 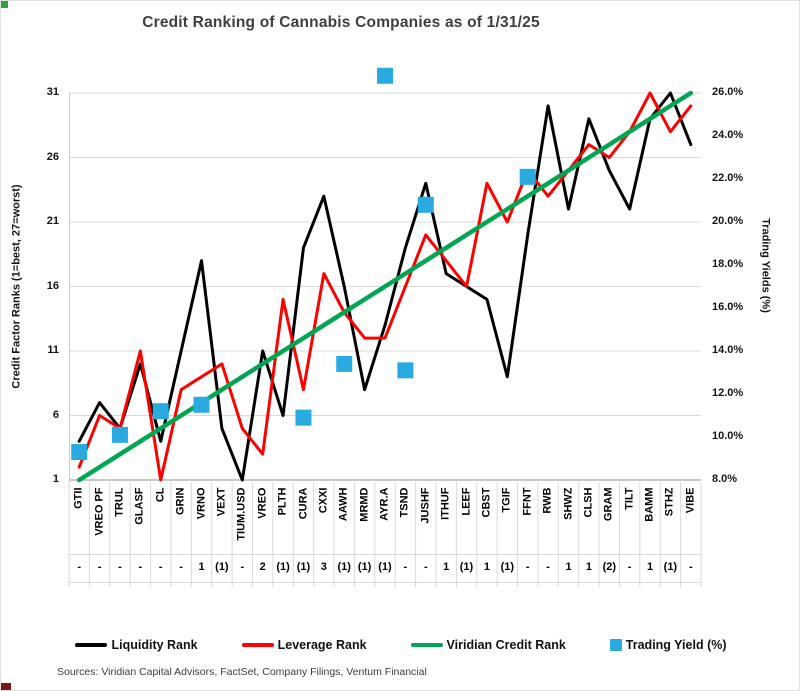 I want to click on x-axis-label: CURA, so click(x=303, y=503).